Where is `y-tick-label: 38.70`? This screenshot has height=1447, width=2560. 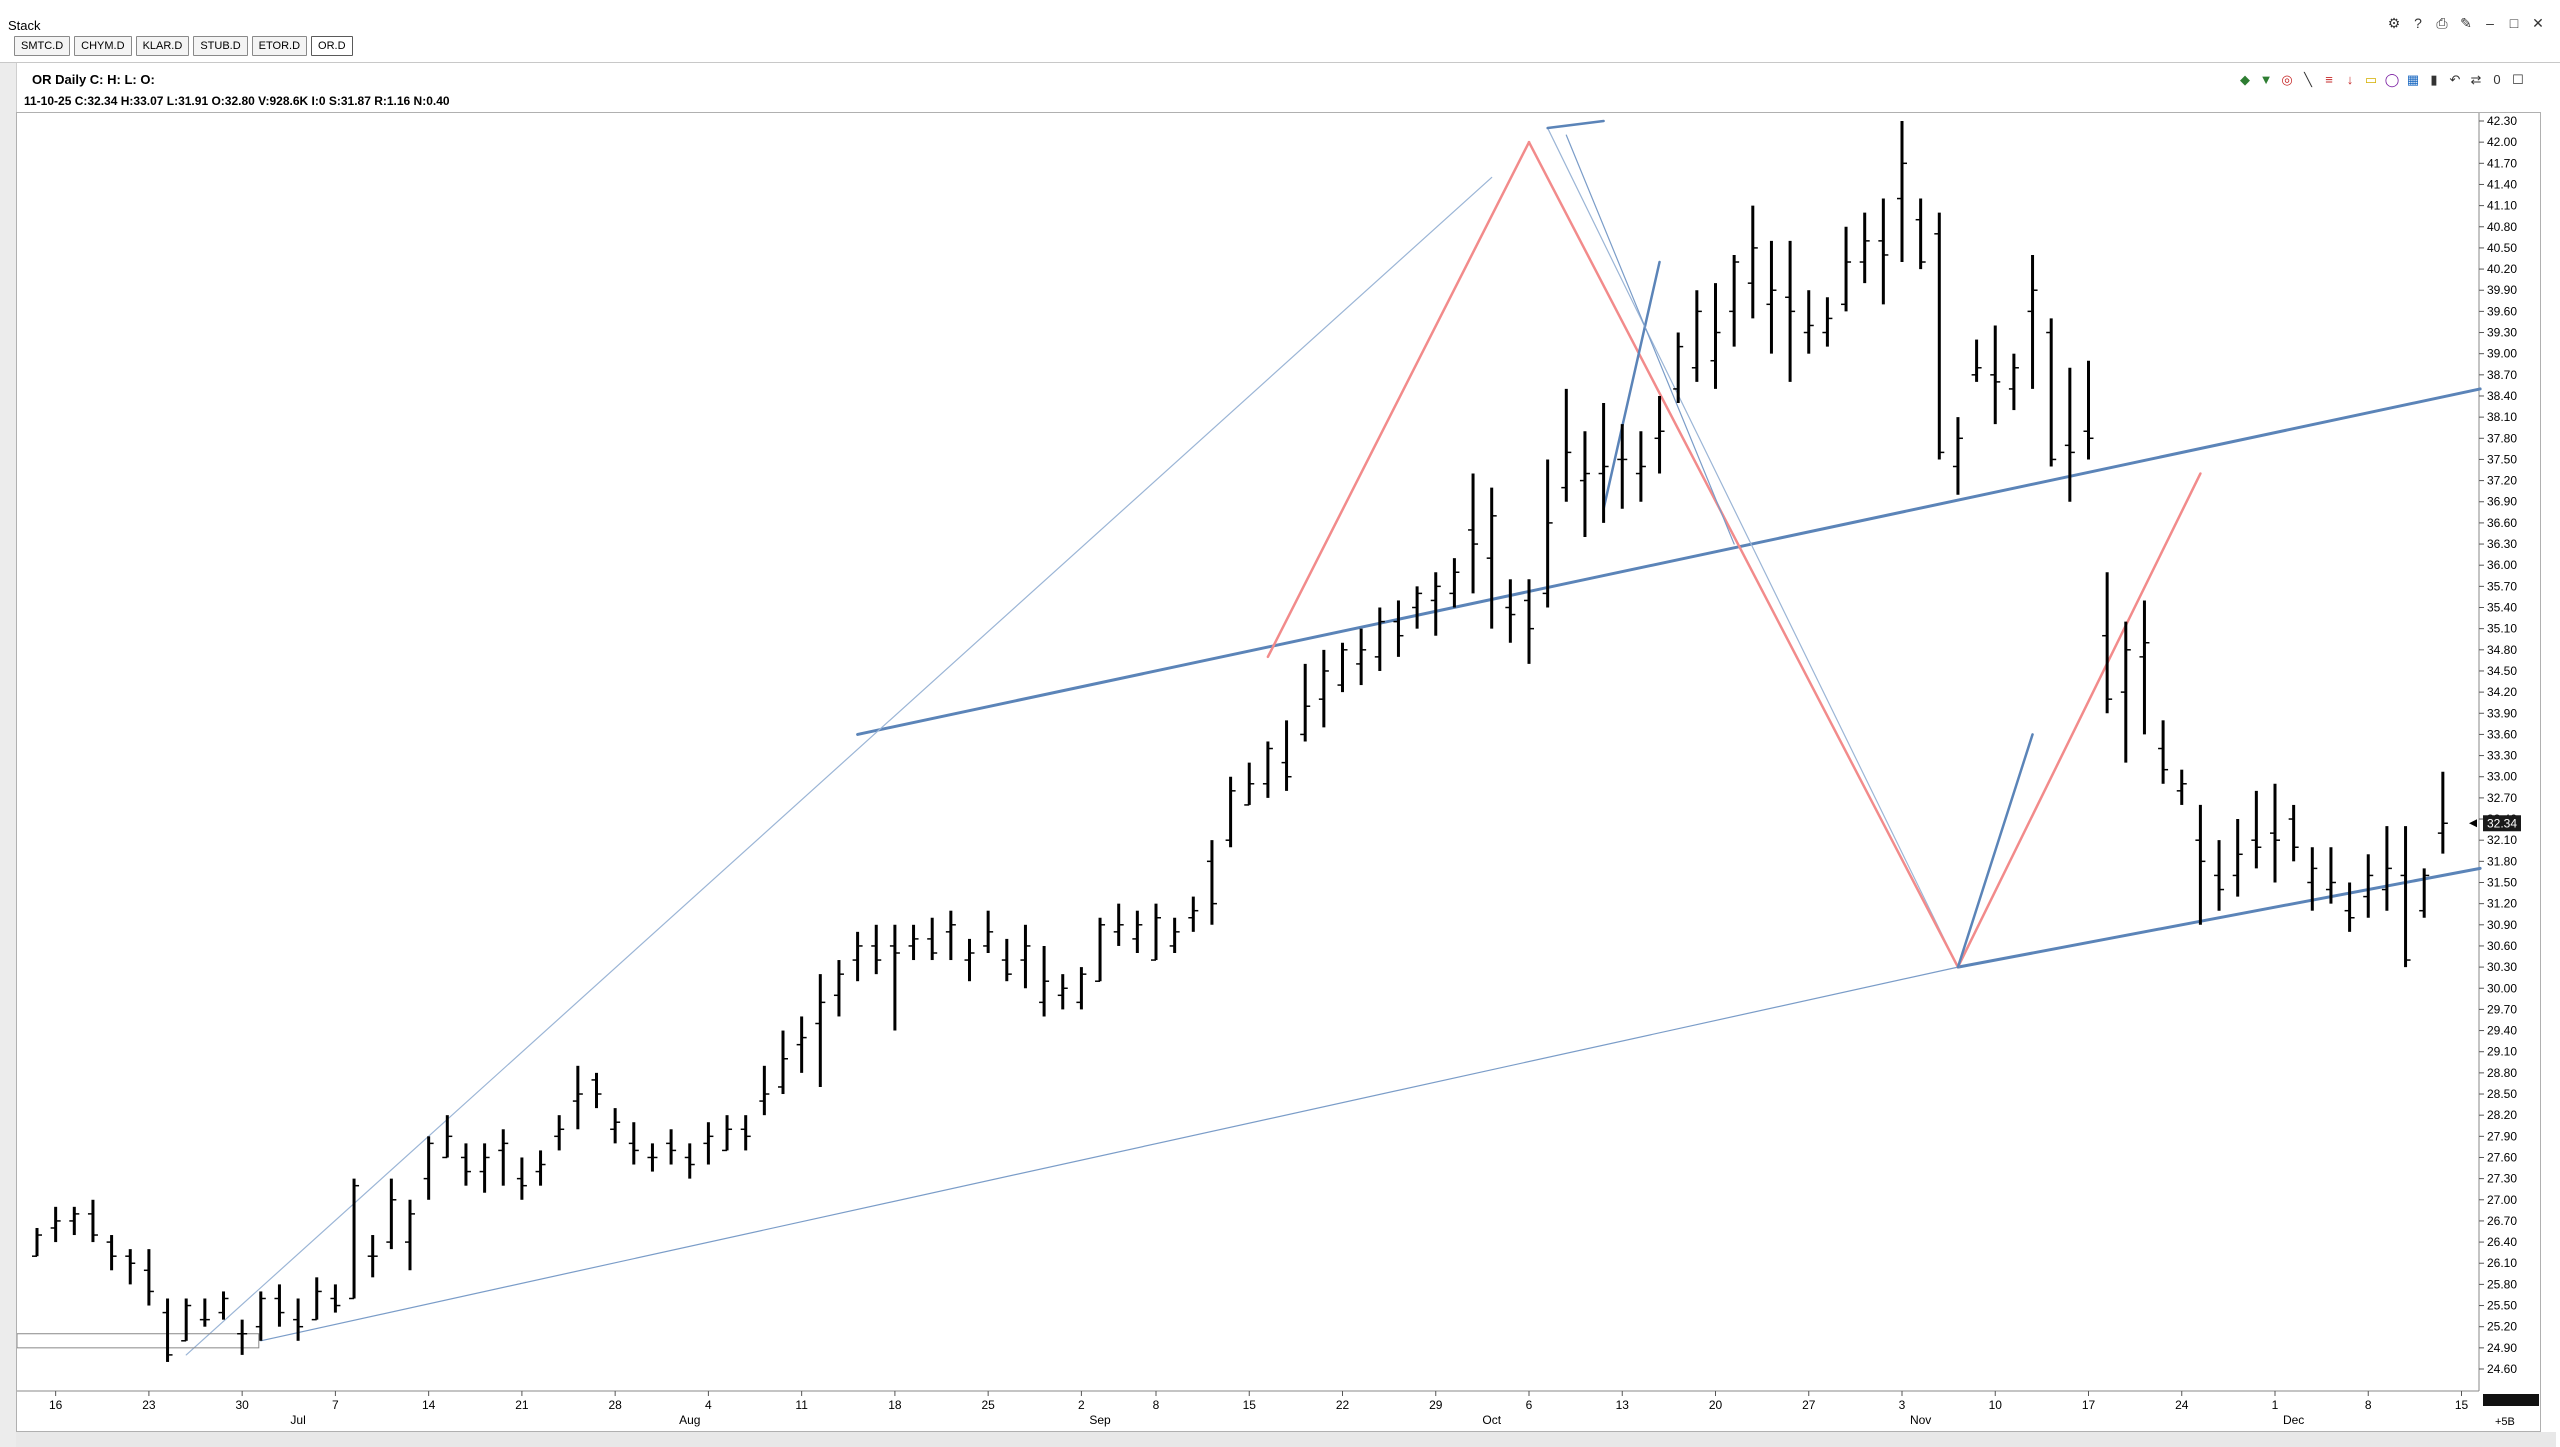 y-tick-label: 38.70 is located at coordinates (2502, 375).